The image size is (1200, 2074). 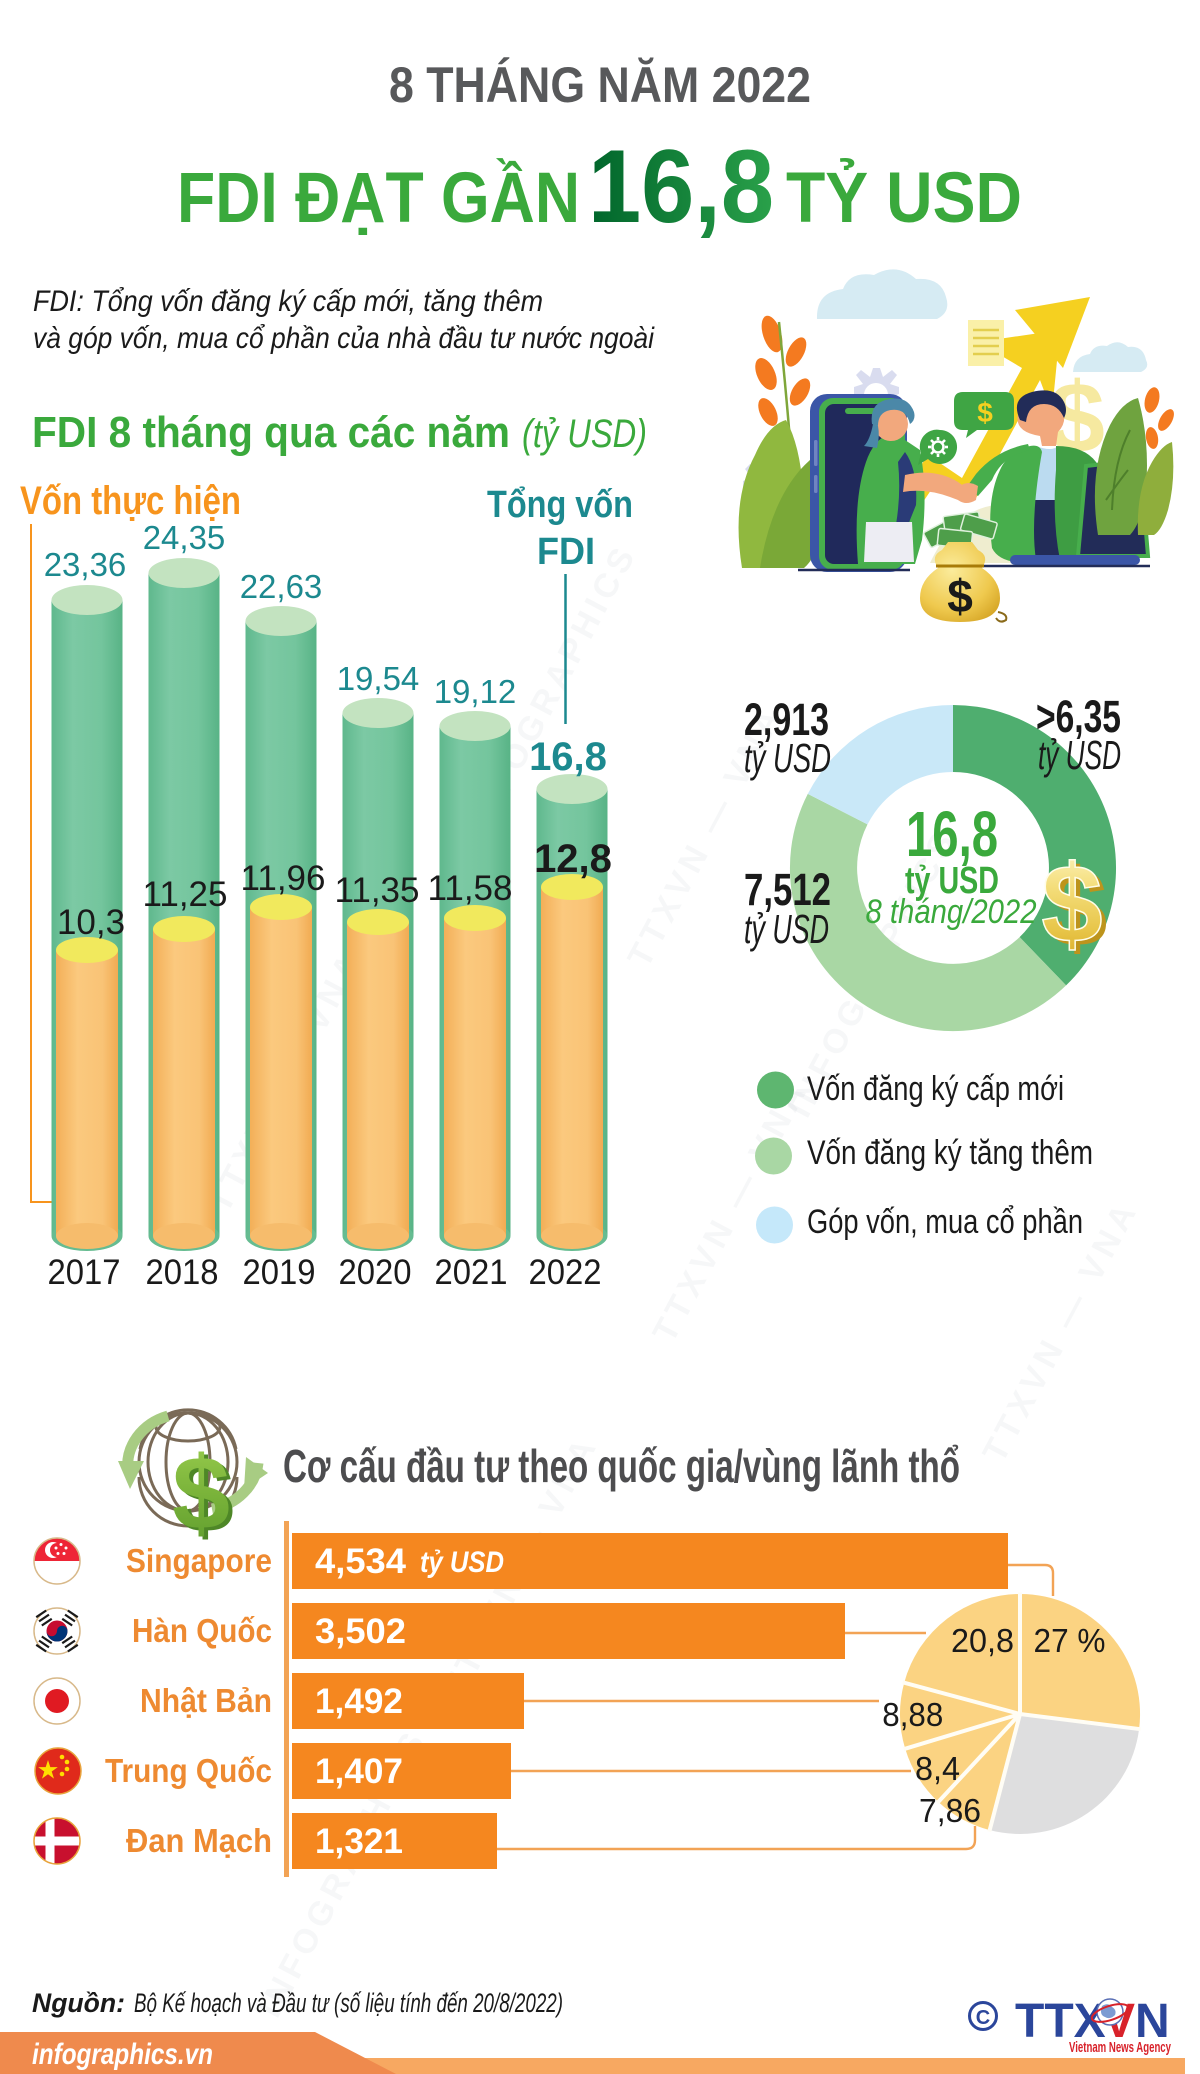 I want to click on svg-text: Tổng vốn, so click(x=560, y=505).